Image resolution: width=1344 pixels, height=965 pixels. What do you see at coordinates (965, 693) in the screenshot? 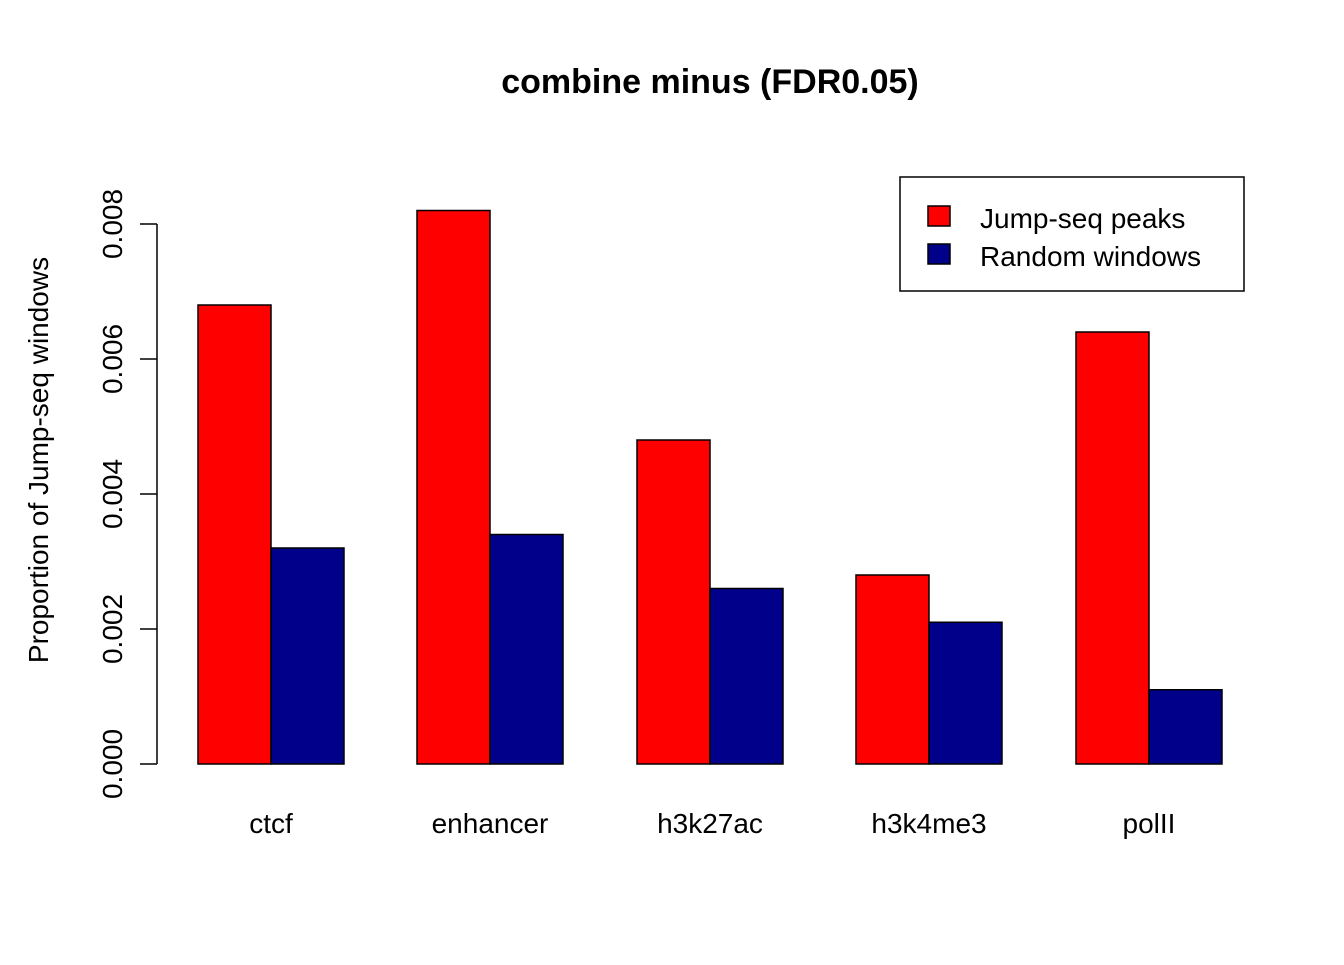
I see `bar-h3k4me3-random-windows` at bounding box center [965, 693].